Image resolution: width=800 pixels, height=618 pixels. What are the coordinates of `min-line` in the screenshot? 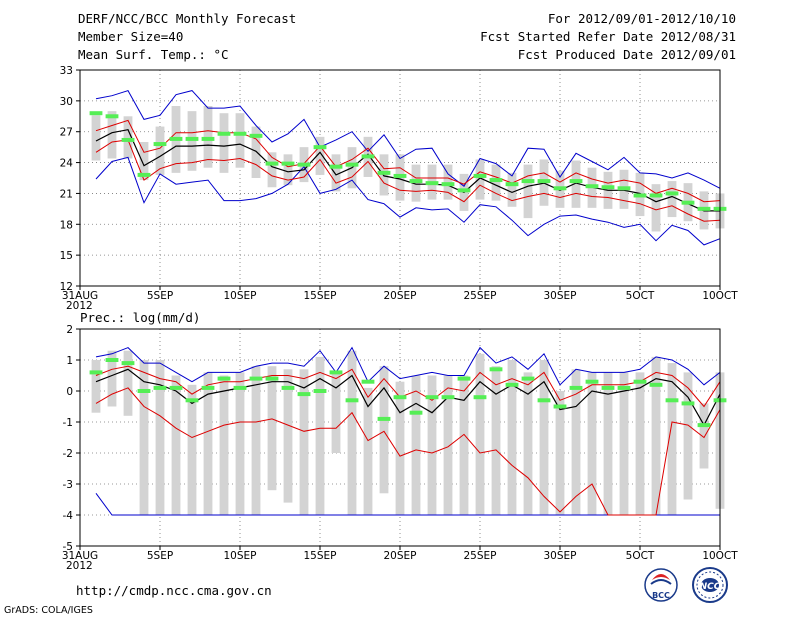 It's located at (408, 201).